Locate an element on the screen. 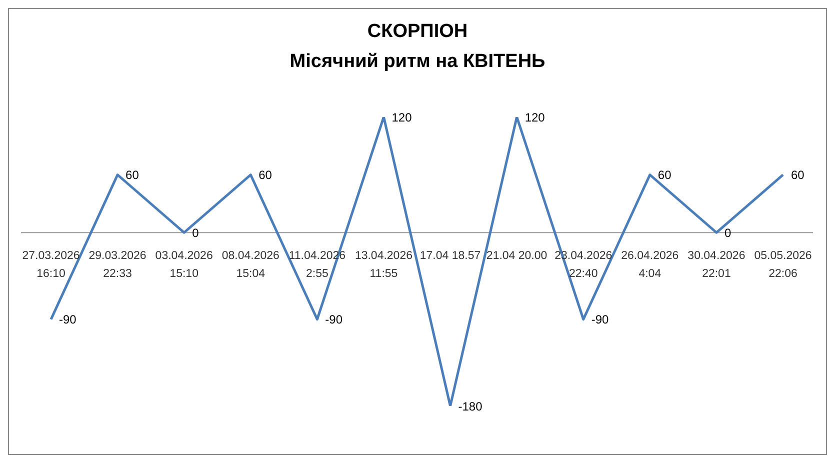  x-tick-label: 21.04 20.00 is located at coordinates (517, 256).